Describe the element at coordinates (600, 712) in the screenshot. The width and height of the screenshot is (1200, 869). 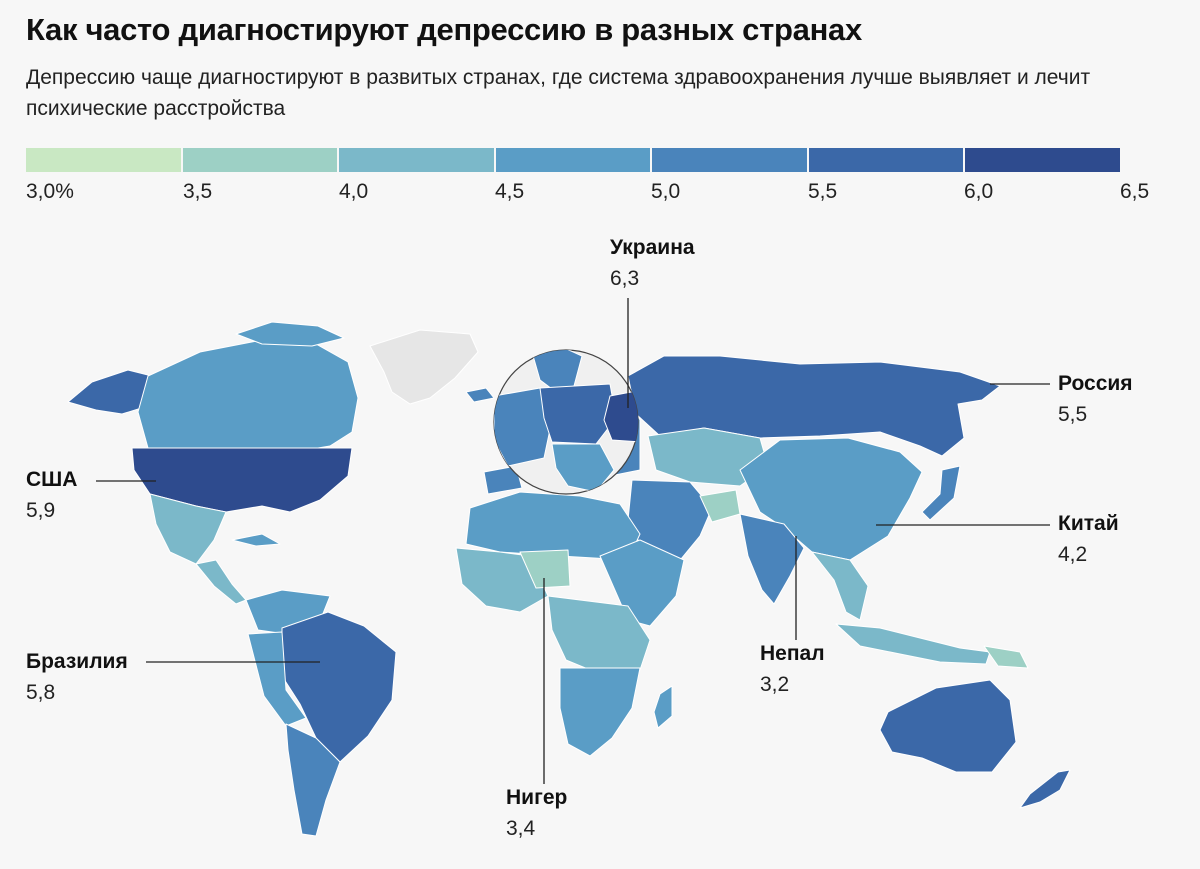
I see `southern-africa` at that location.